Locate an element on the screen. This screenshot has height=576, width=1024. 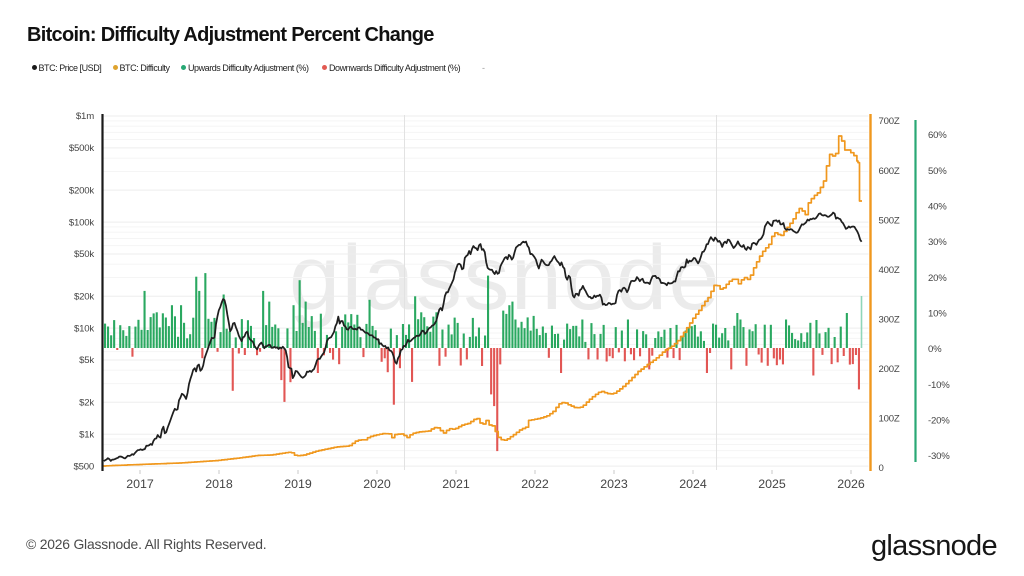
svg-text: 300Z is located at coordinates (889, 320).